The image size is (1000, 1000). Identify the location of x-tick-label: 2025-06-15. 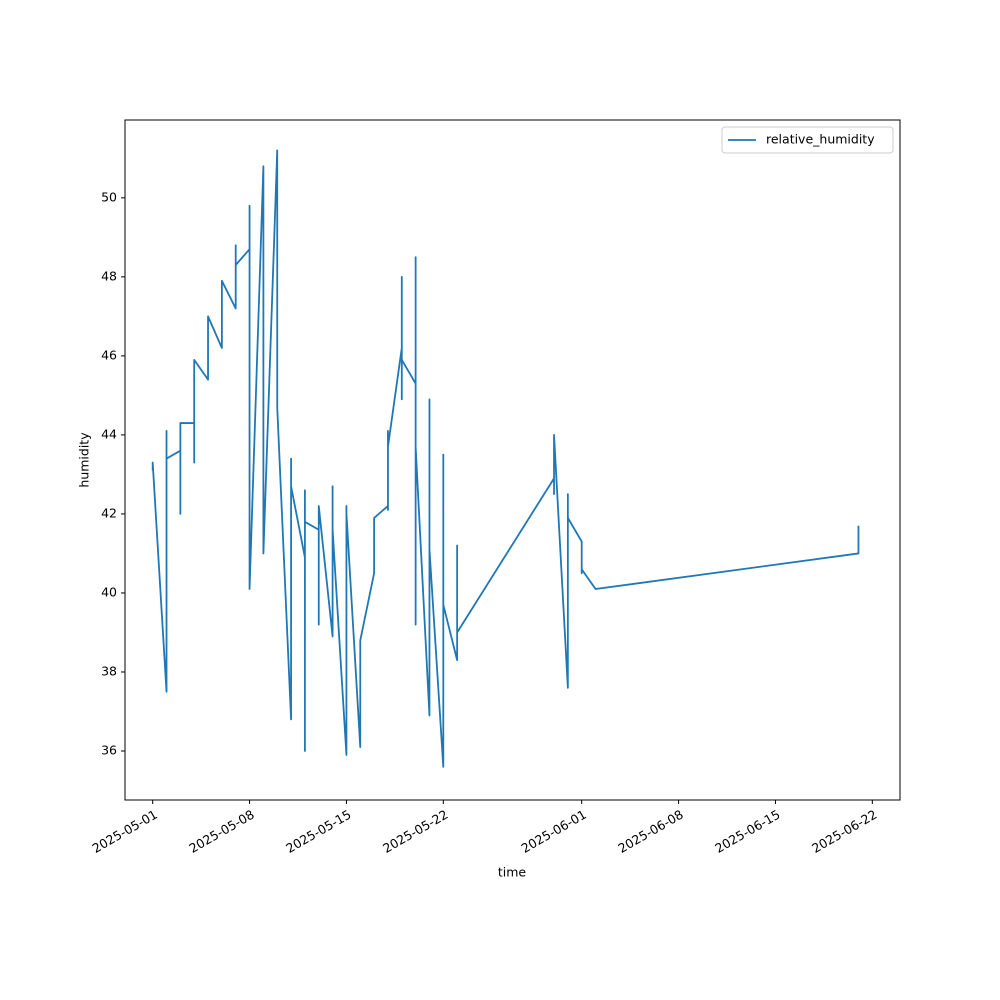
(747, 831).